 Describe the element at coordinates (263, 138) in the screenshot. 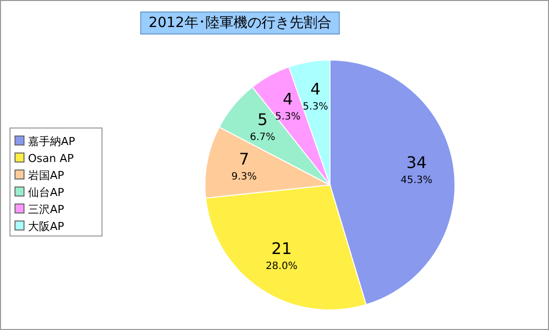

I see `text: 6.7%` at that location.